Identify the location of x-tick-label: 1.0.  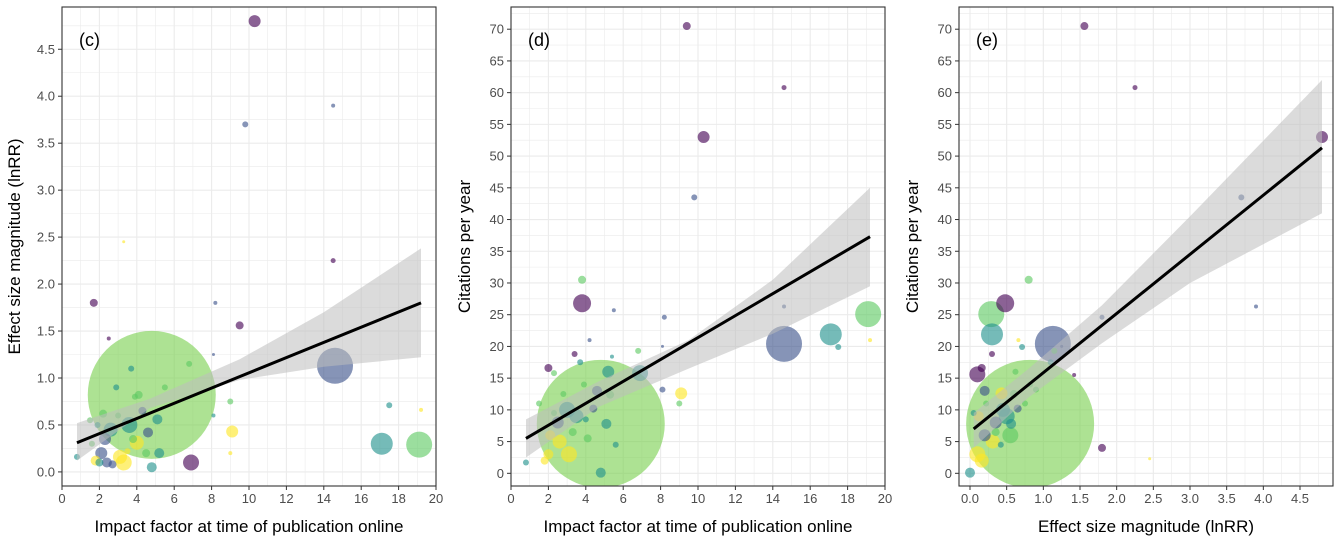
(1043, 498).